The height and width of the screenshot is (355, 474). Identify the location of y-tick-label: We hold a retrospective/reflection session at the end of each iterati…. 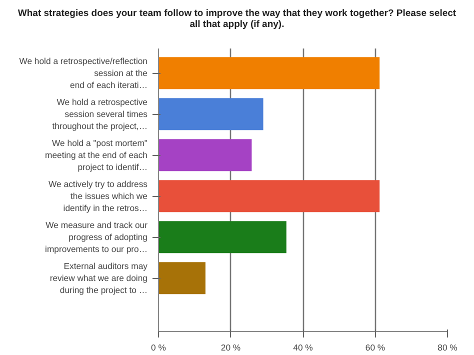
(83, 73).